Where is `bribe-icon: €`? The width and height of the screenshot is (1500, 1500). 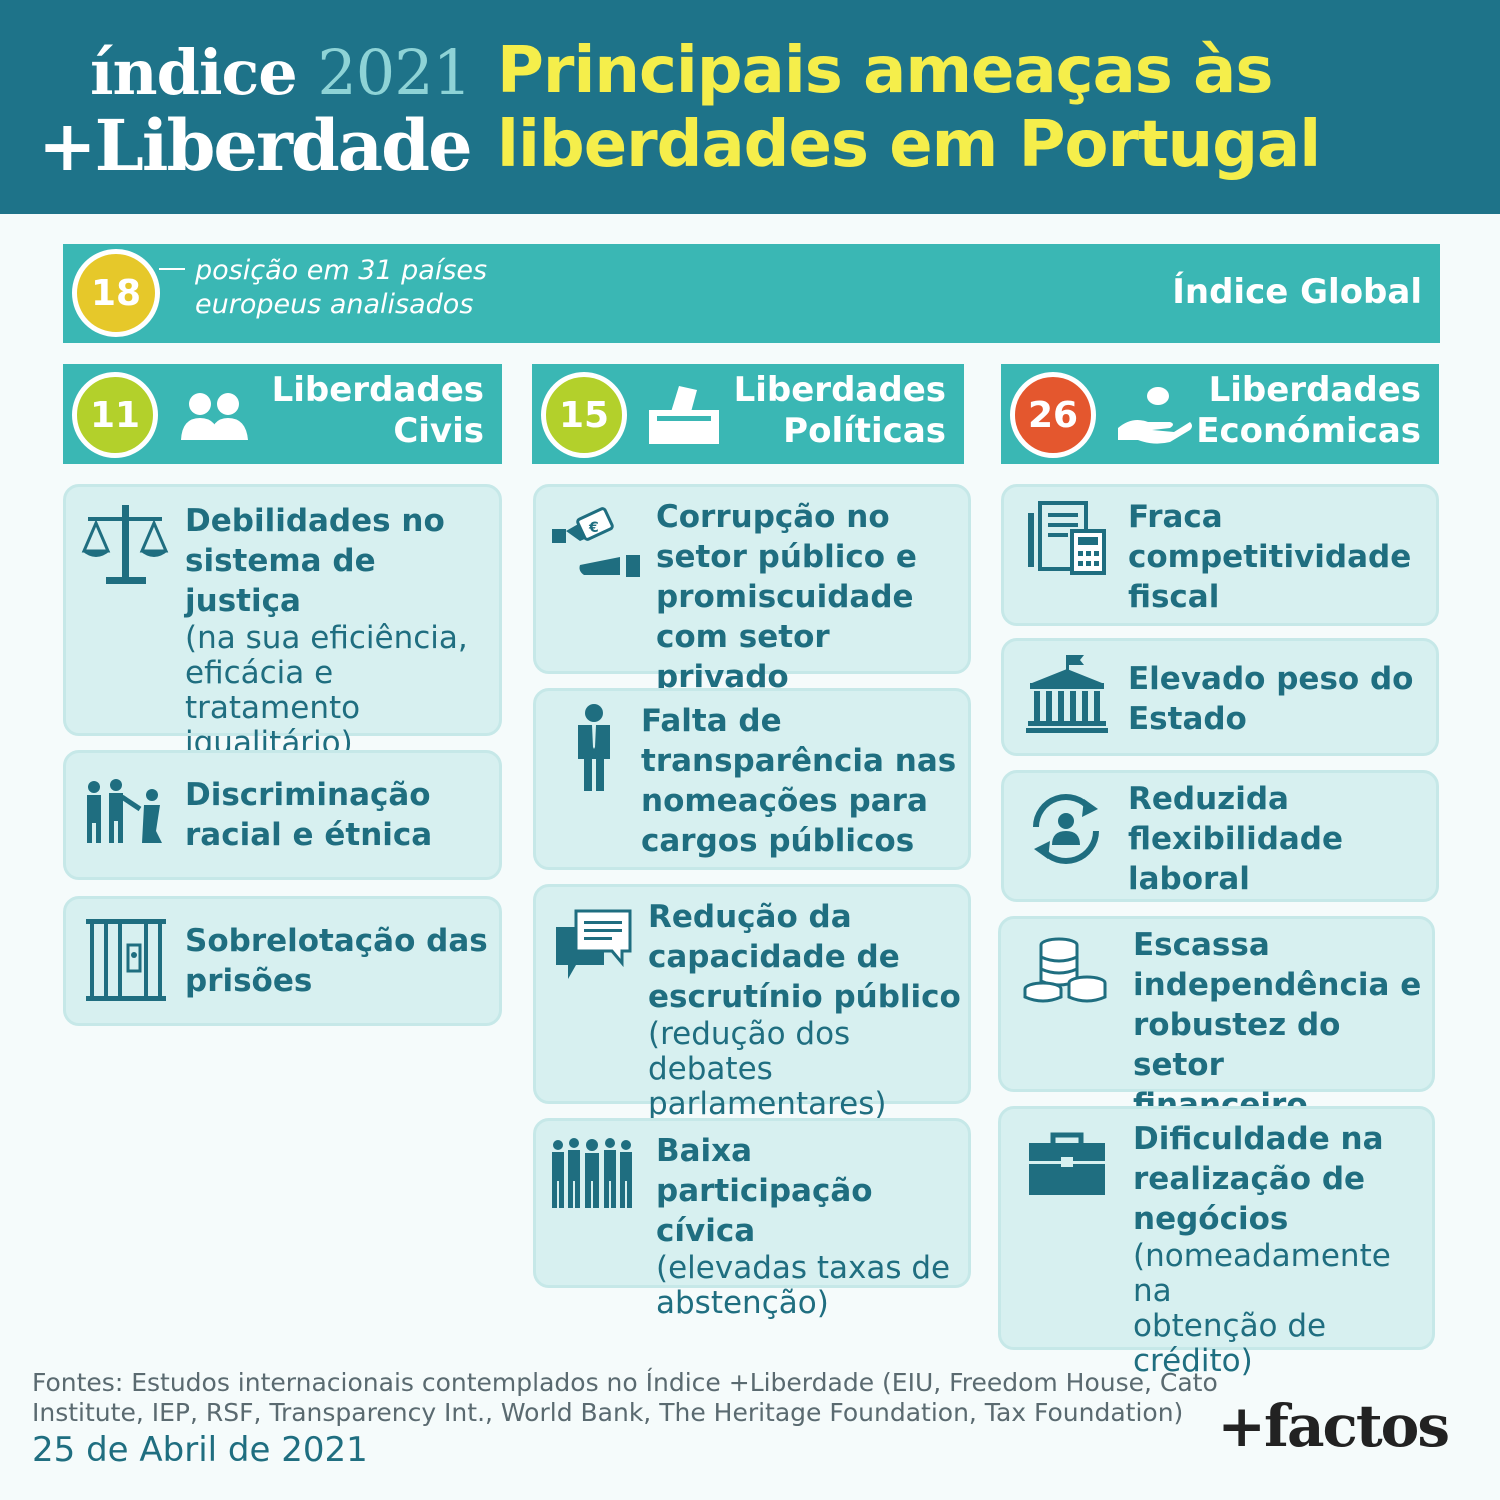 bribe-icon: € is located at coordinates (596, 542).